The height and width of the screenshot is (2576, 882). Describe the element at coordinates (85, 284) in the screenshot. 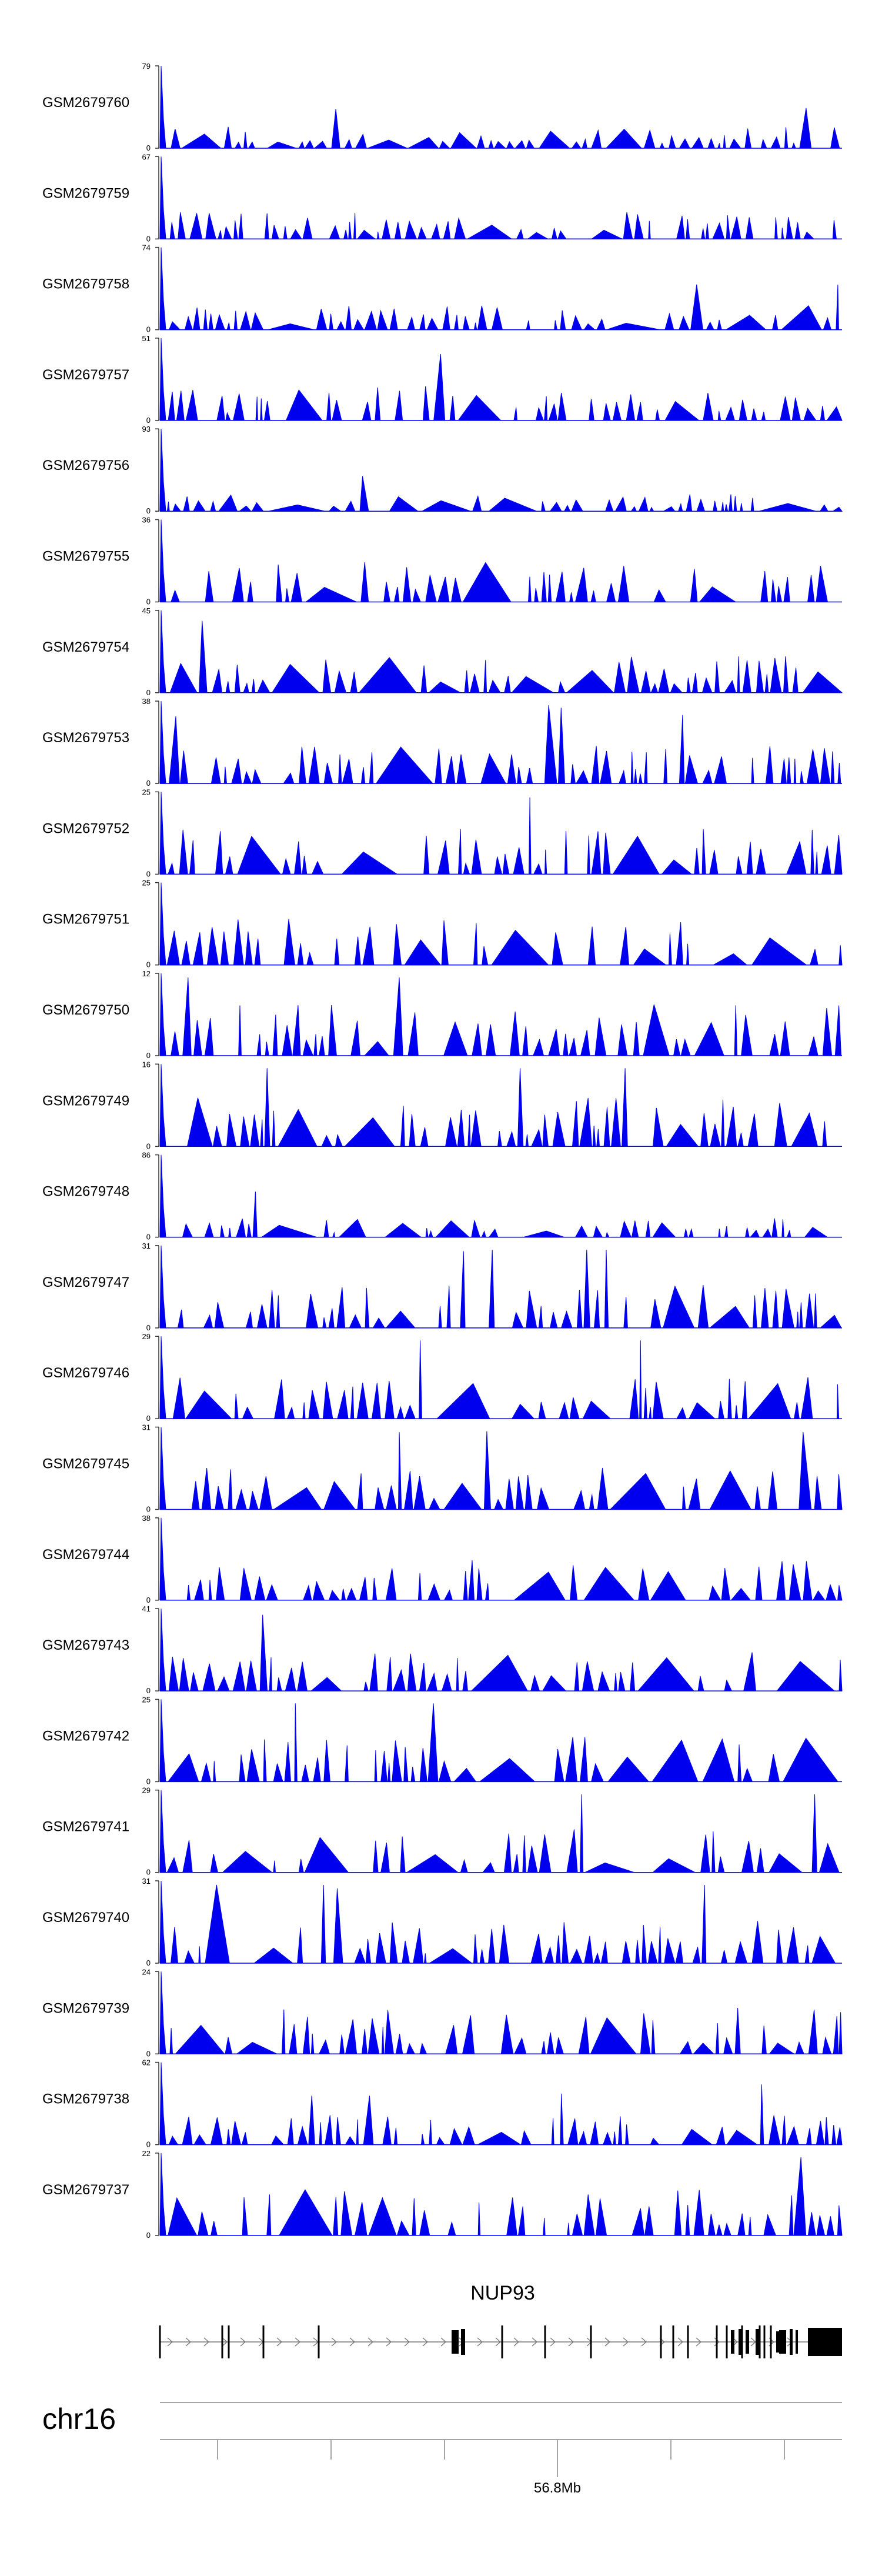

I see `track-label: GSM2679758` at that location.